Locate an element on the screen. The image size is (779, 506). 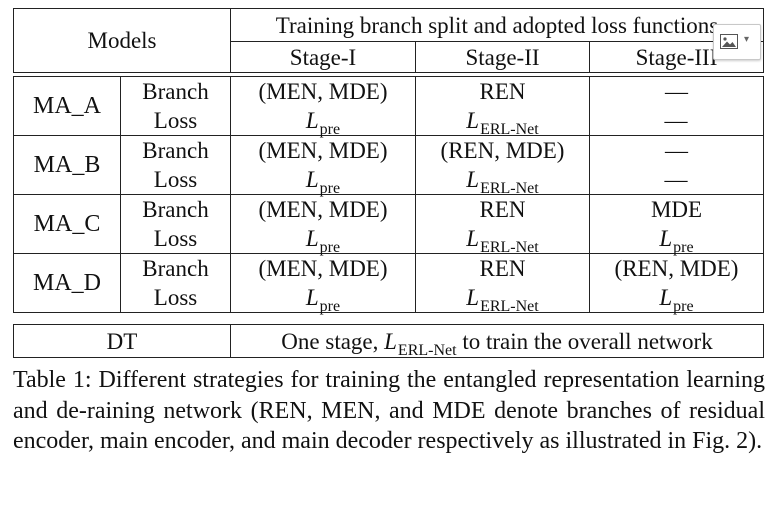
image-options-button: ▾ is located at coordinates (737, 42).